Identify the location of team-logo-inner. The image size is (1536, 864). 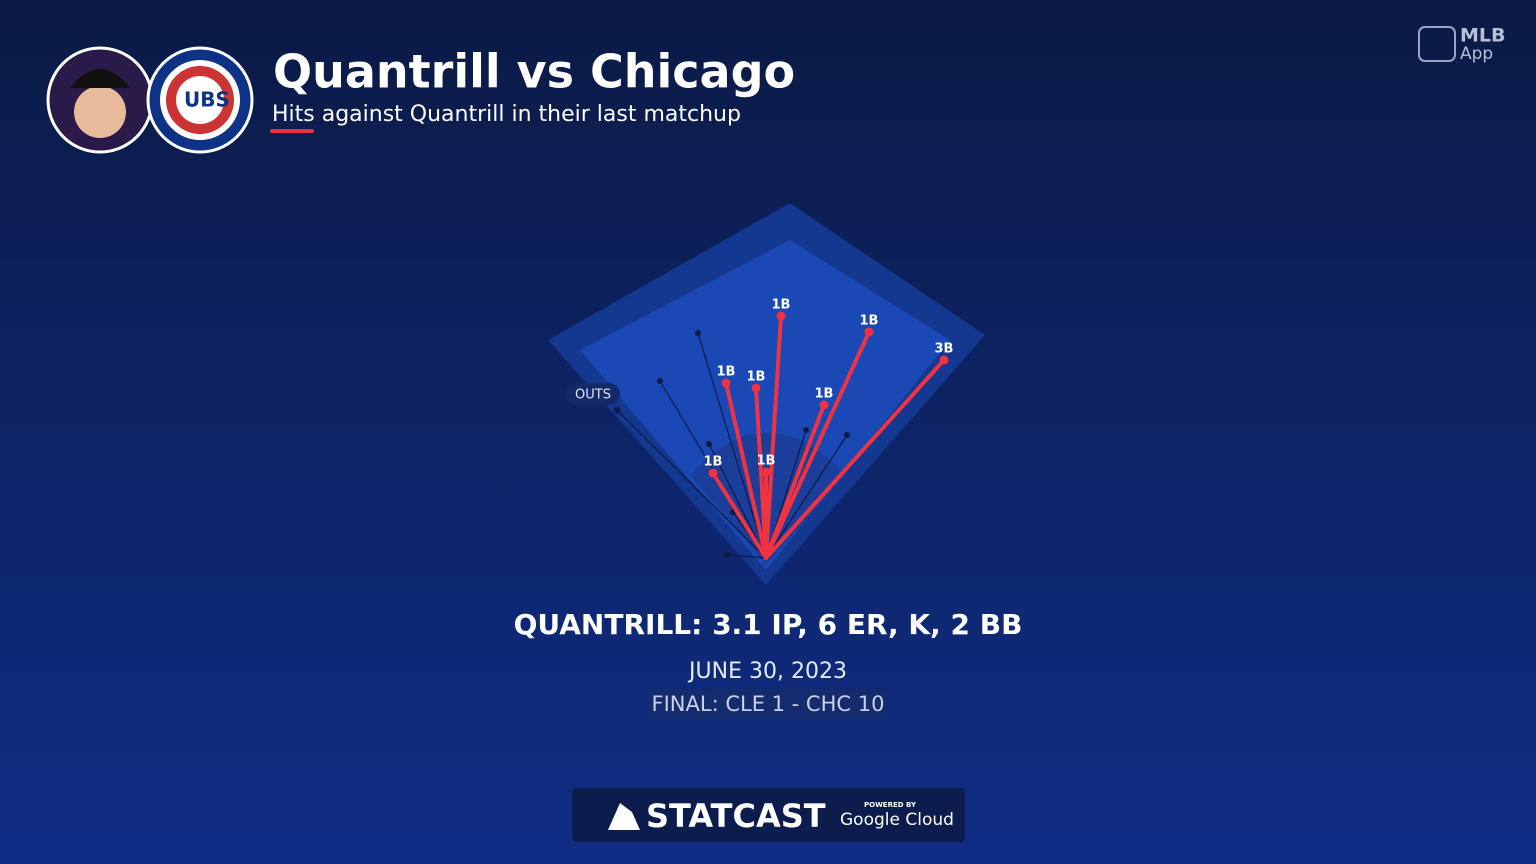
(200, 100).